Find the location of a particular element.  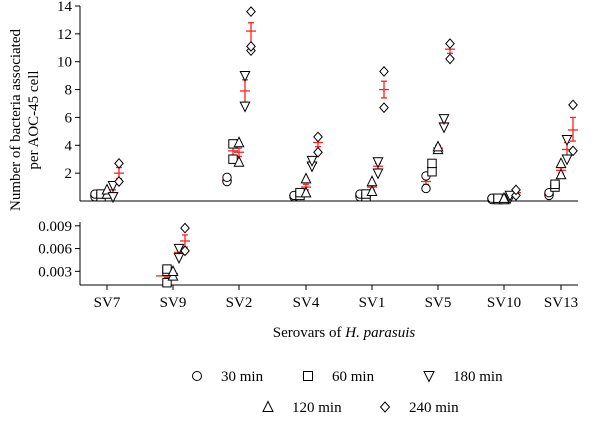

legend-marker-diamond is located at coordinates (385, 407).